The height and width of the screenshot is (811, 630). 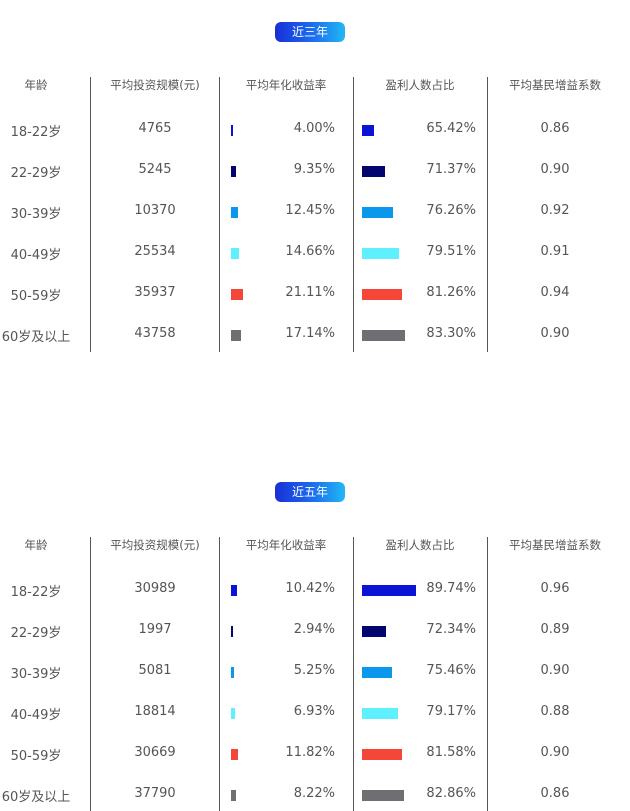 I want to click on return-value: 12.45%, so click(x=310, y=210).